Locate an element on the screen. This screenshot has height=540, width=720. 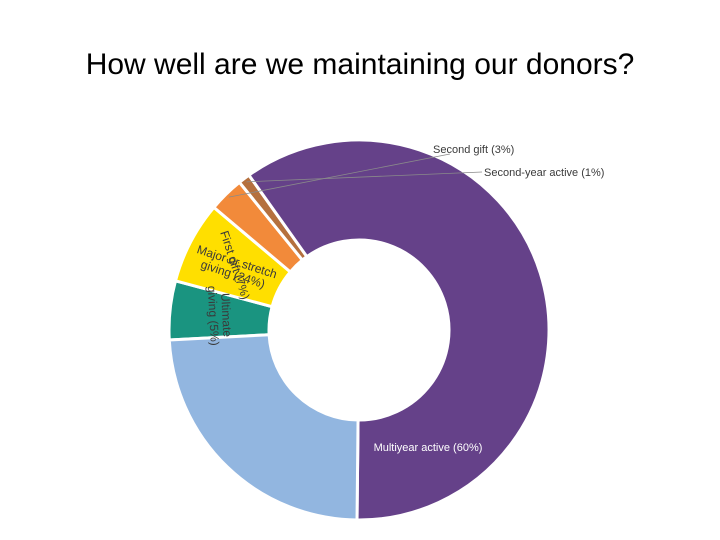
leader-line-second-gift is located at coordinates (339, 175).